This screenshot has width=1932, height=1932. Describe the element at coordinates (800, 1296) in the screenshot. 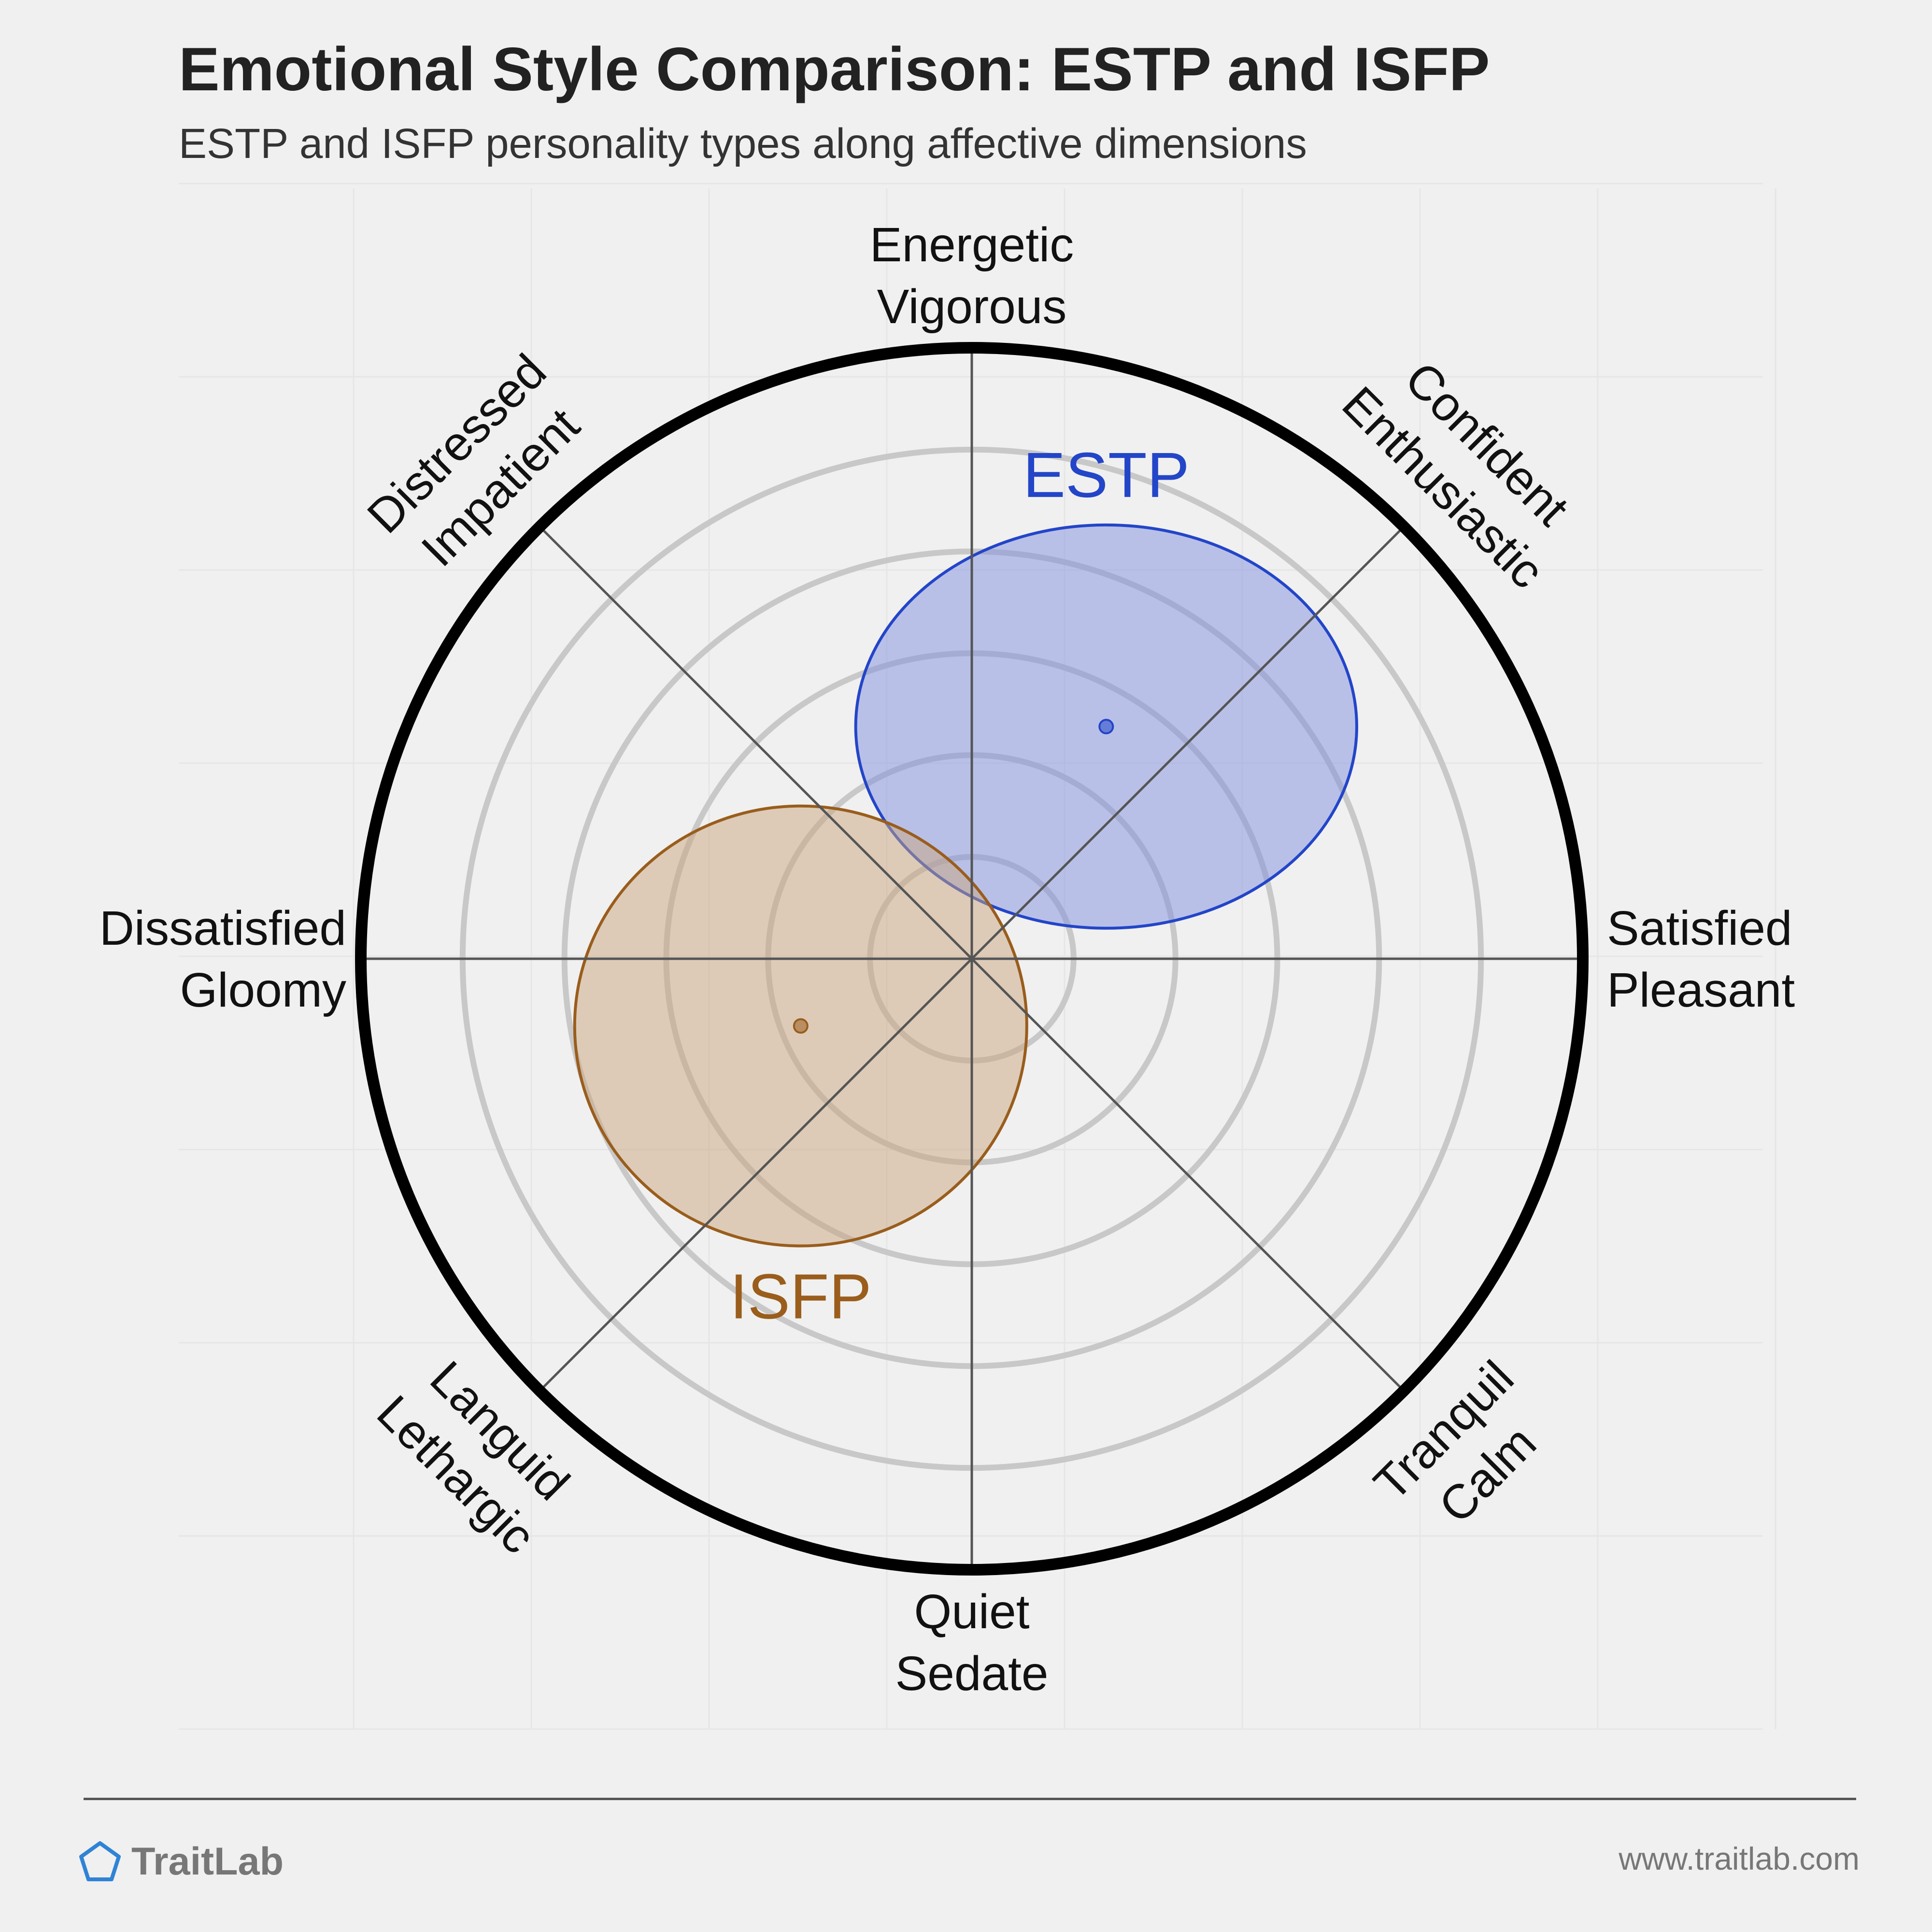

I see `isfp-series-label: ISFP` at that location.